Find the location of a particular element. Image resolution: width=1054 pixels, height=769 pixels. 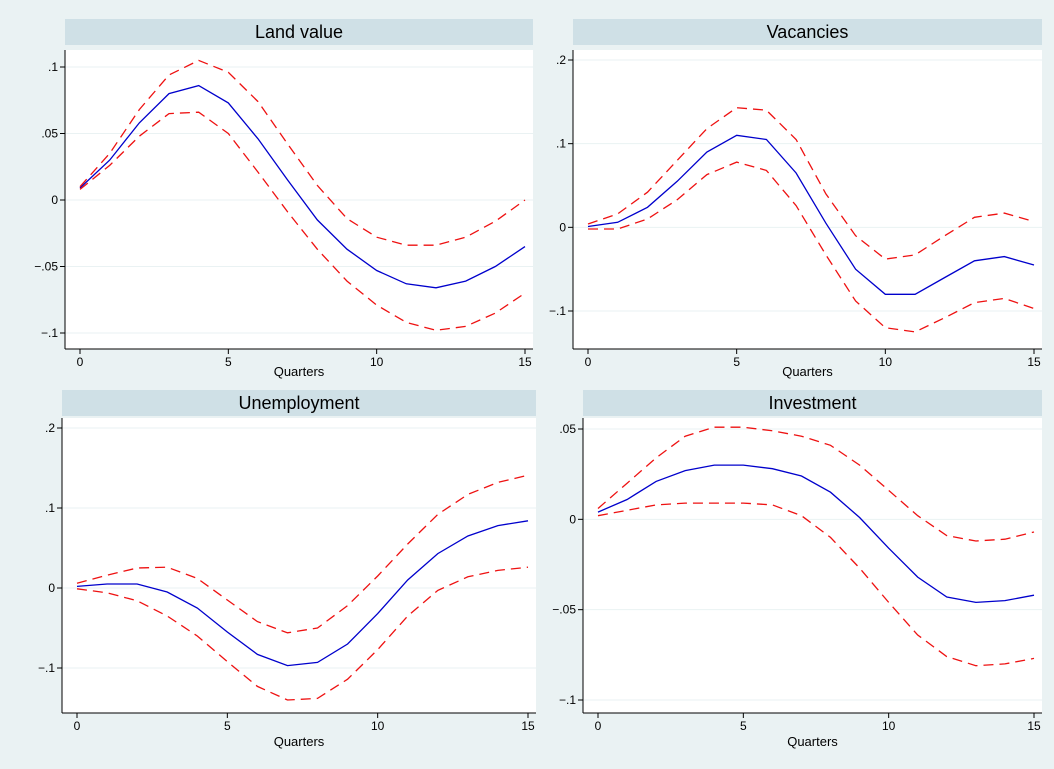

panel-title: Land value is located at coordinates (299, 32).